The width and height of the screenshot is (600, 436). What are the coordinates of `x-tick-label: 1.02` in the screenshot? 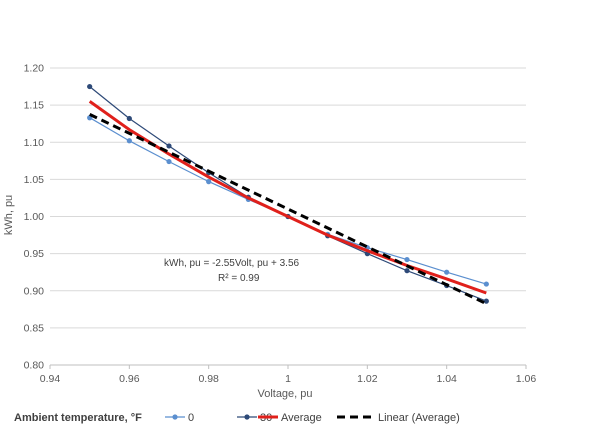 It's located at (367, 379).